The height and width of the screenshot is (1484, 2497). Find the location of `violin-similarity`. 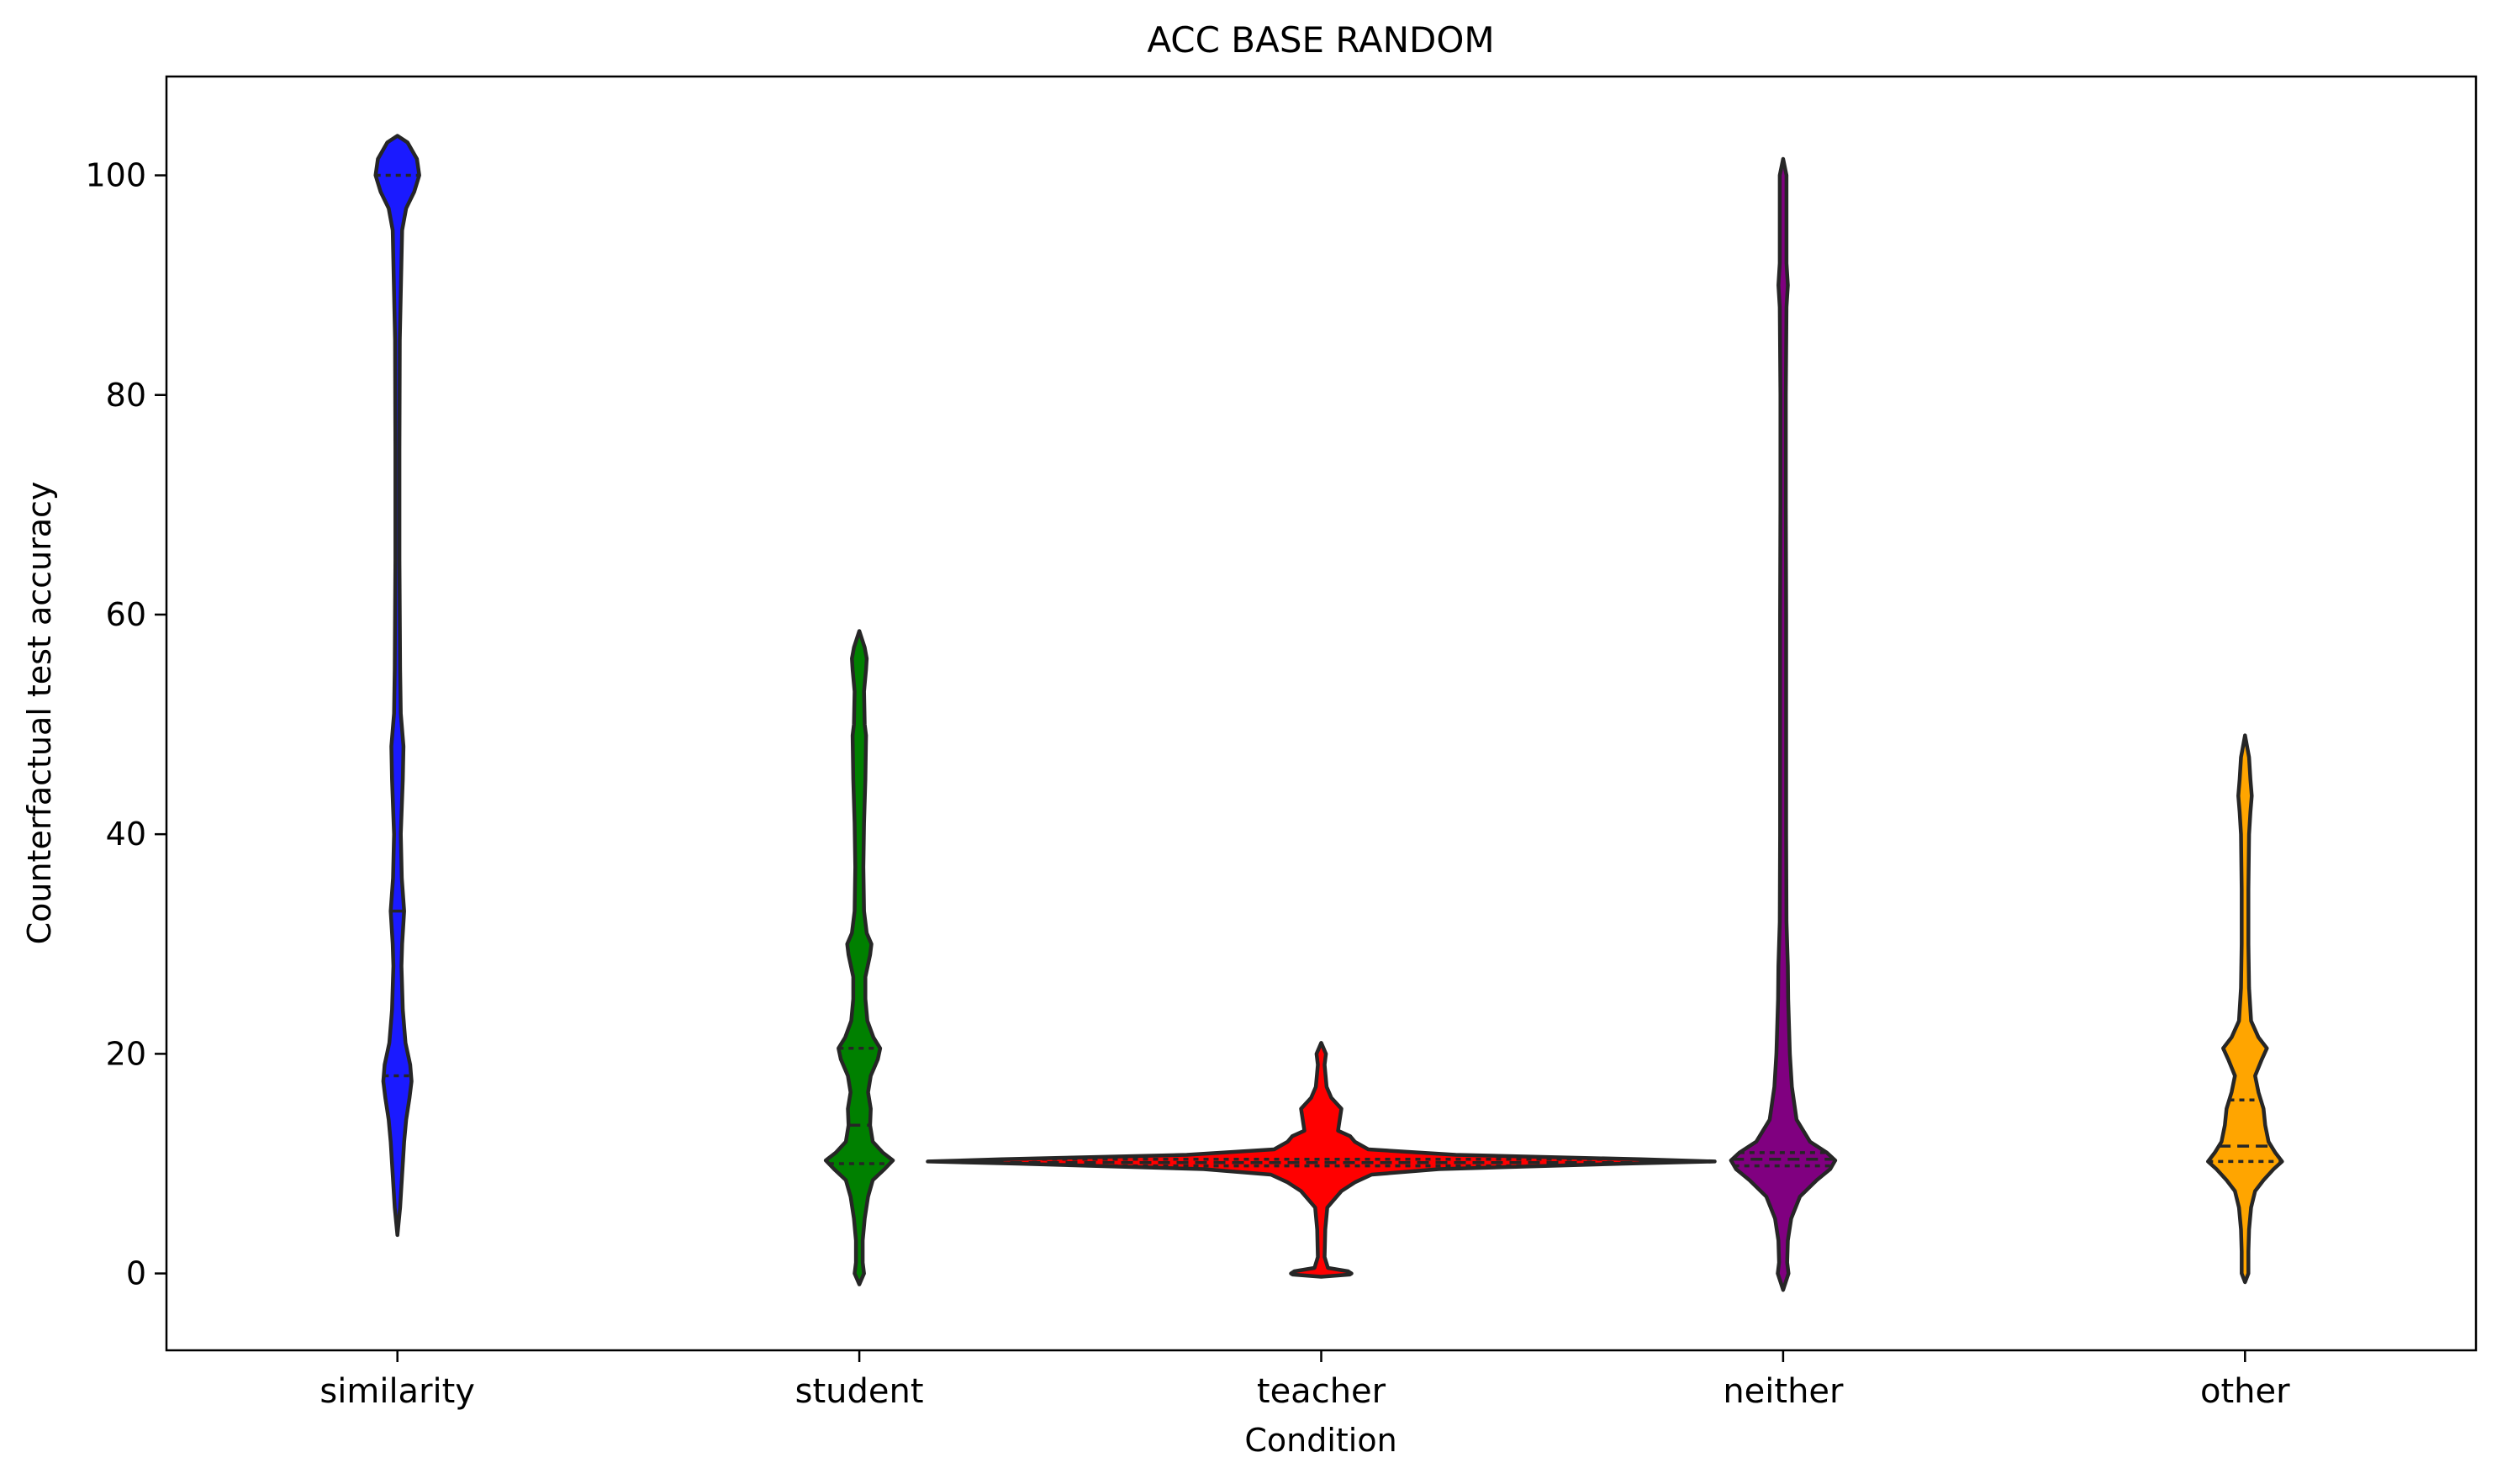

violin-similarity is located at coordinates (397, 686).